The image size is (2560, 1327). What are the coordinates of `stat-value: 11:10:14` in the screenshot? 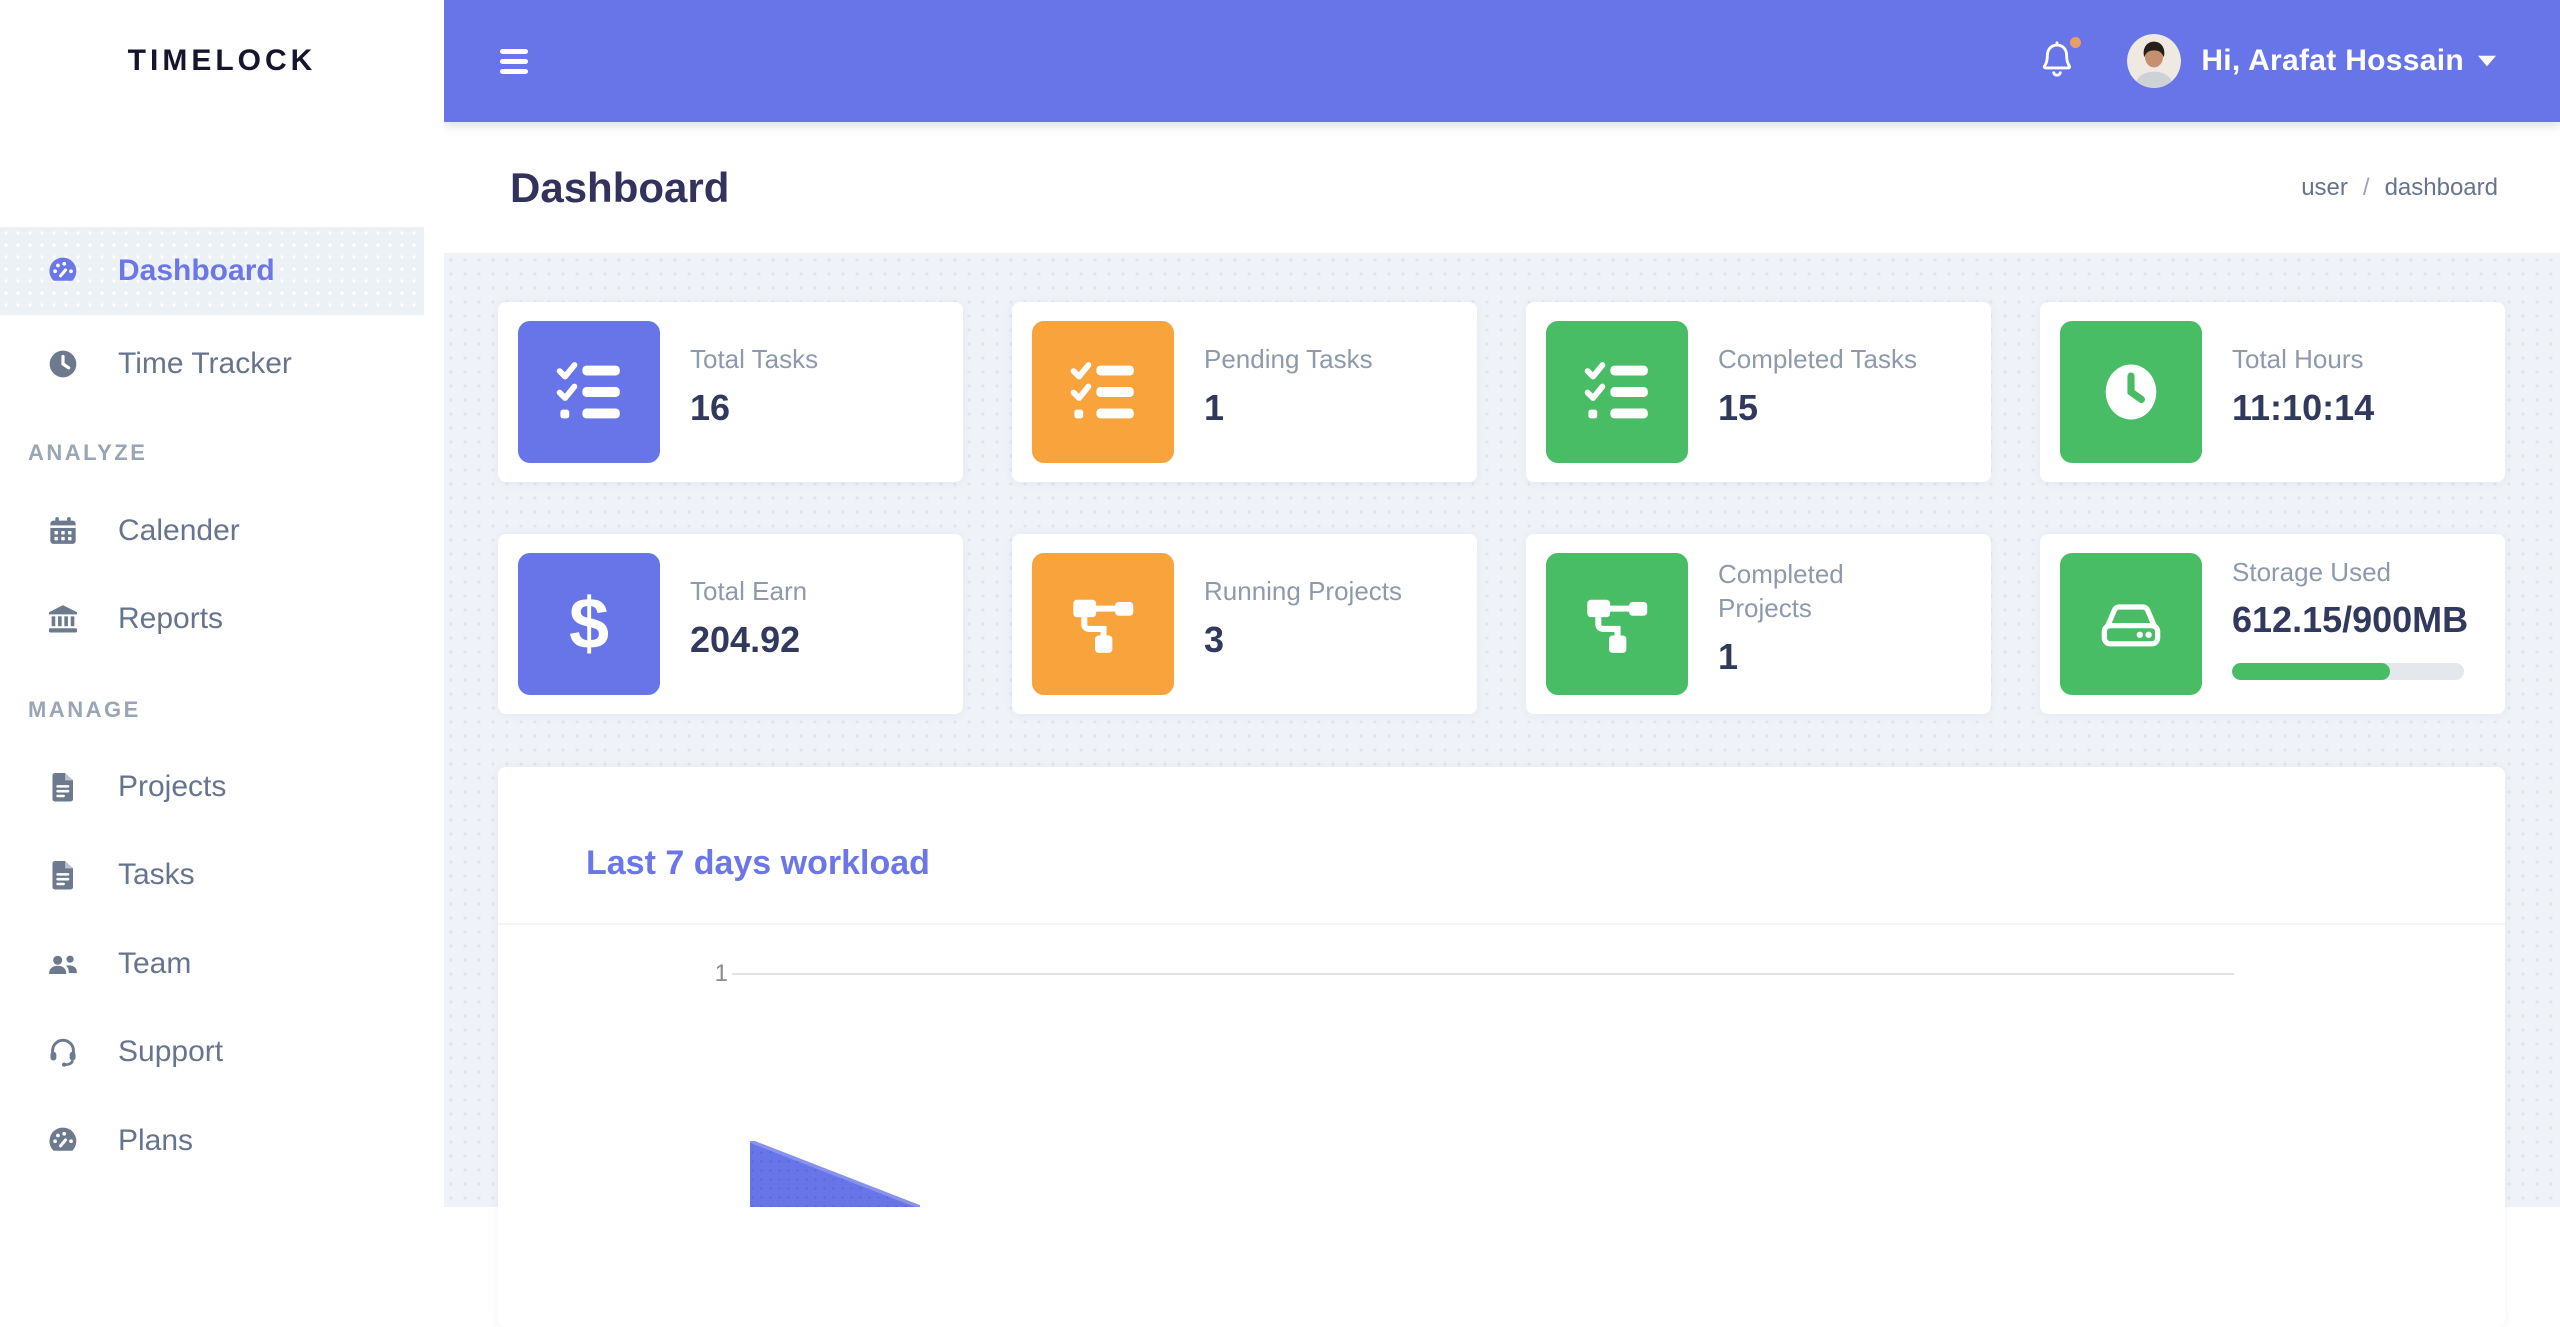 It's located at (2303, 407).